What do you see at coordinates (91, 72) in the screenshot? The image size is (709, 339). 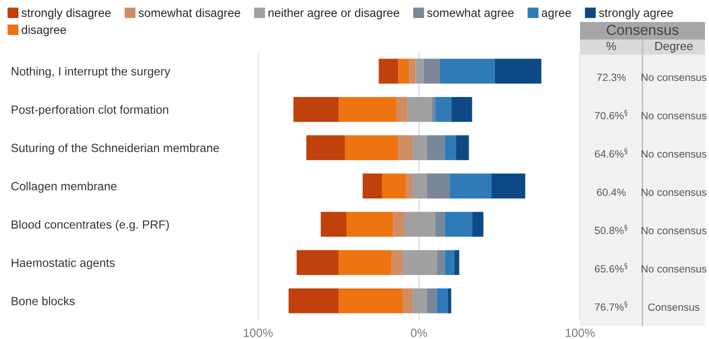 I see `y-tick-label: Nothing, I interrupt the surgery` at bounding box center [91, 72].